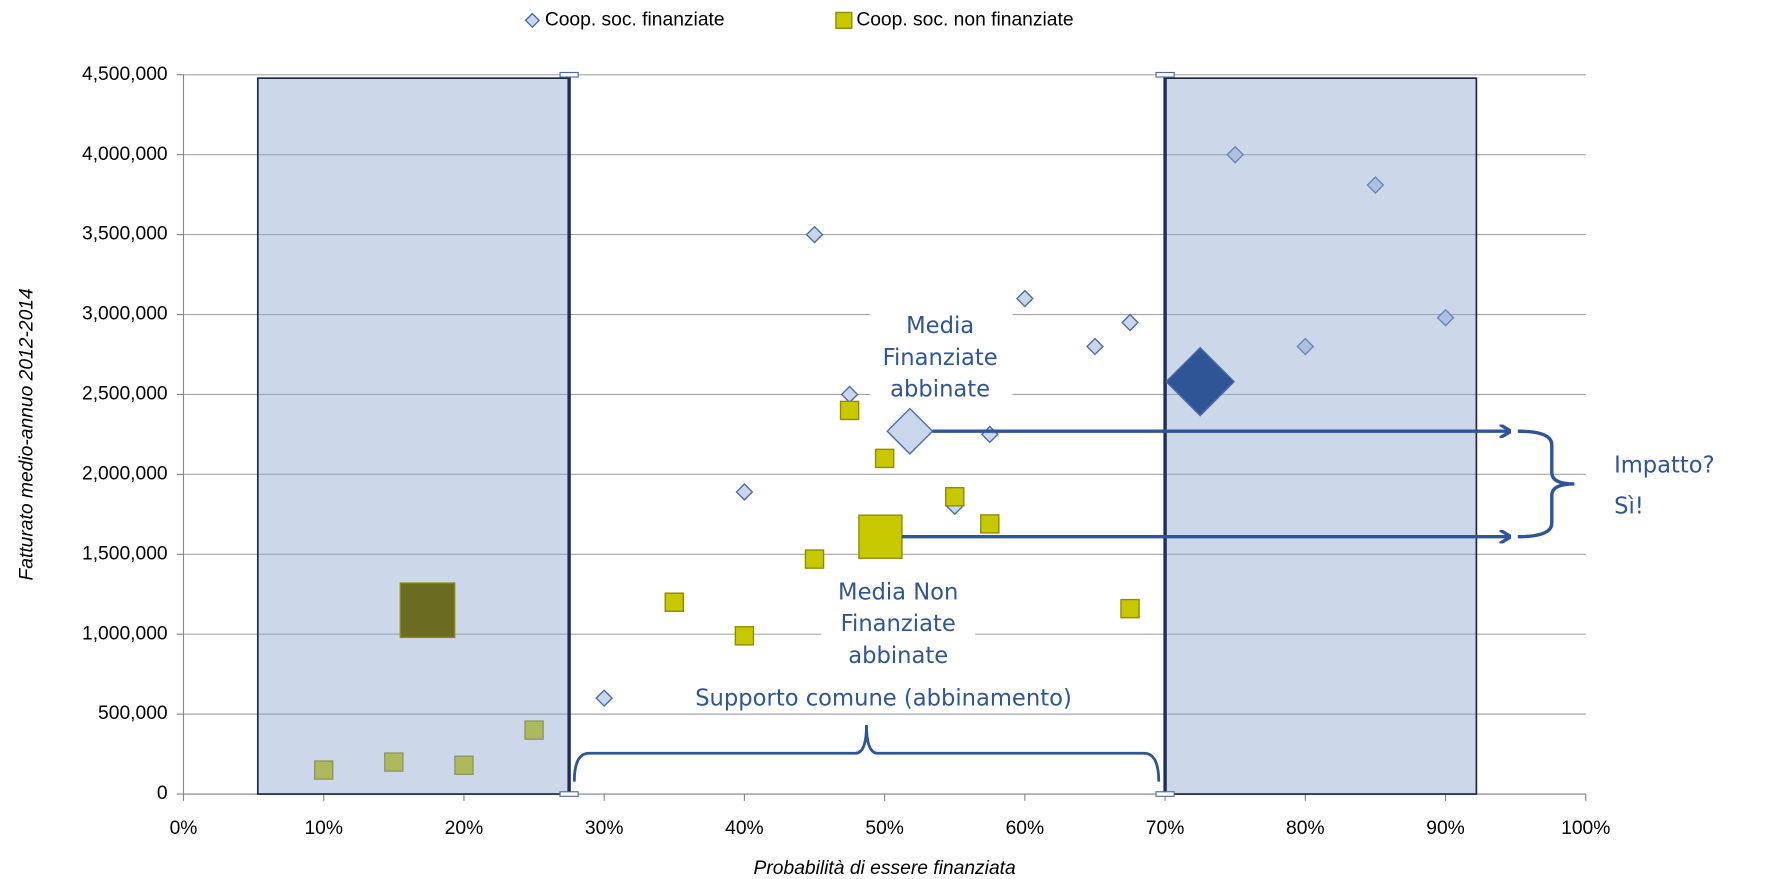  I want to click on y-tick-label: 2,000,000, so click(125, 473).